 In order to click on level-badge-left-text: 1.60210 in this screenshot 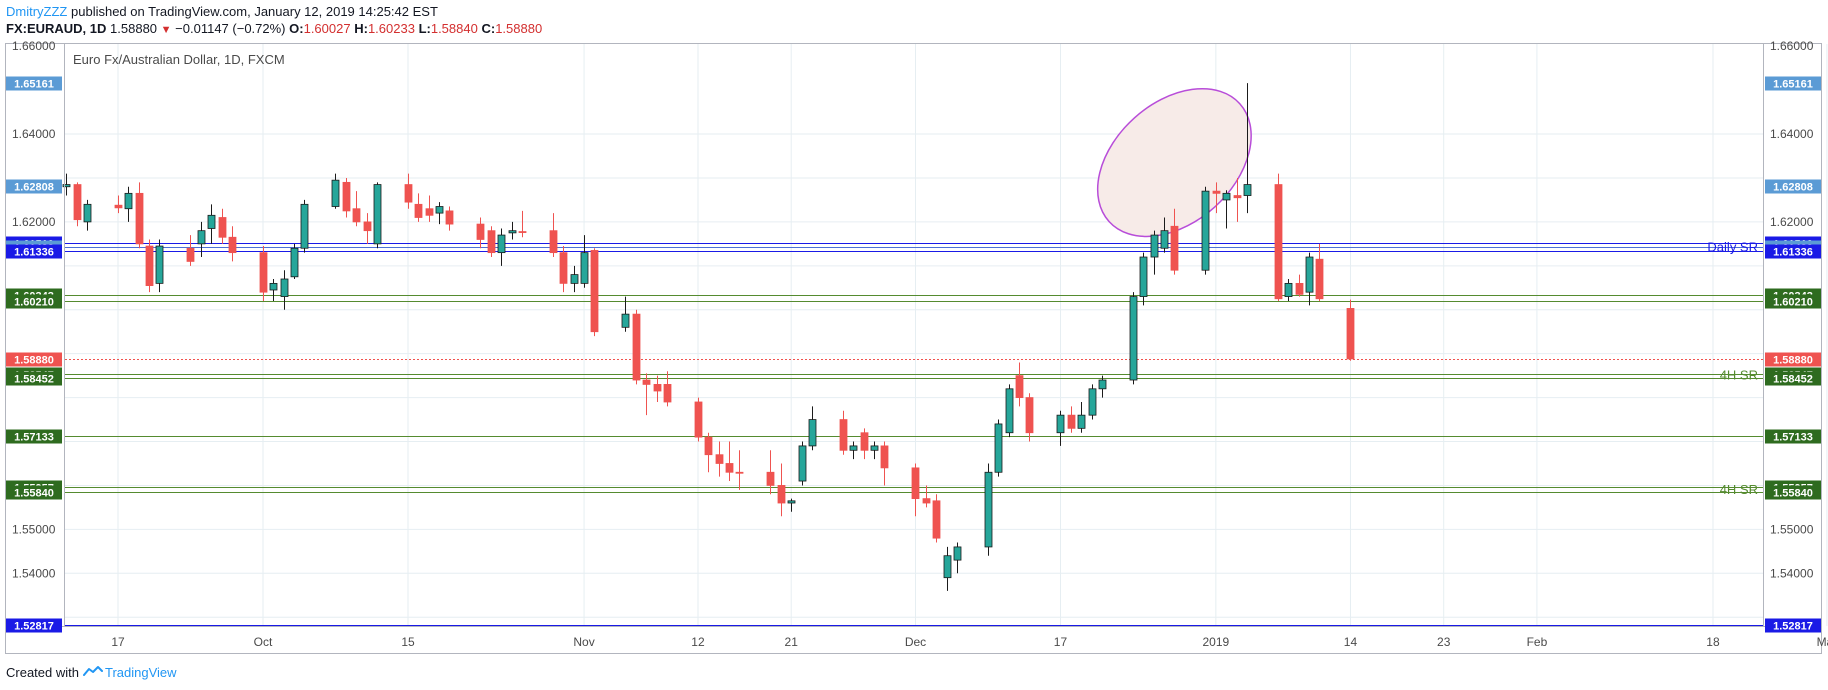, I will do `click(34, 303)`.